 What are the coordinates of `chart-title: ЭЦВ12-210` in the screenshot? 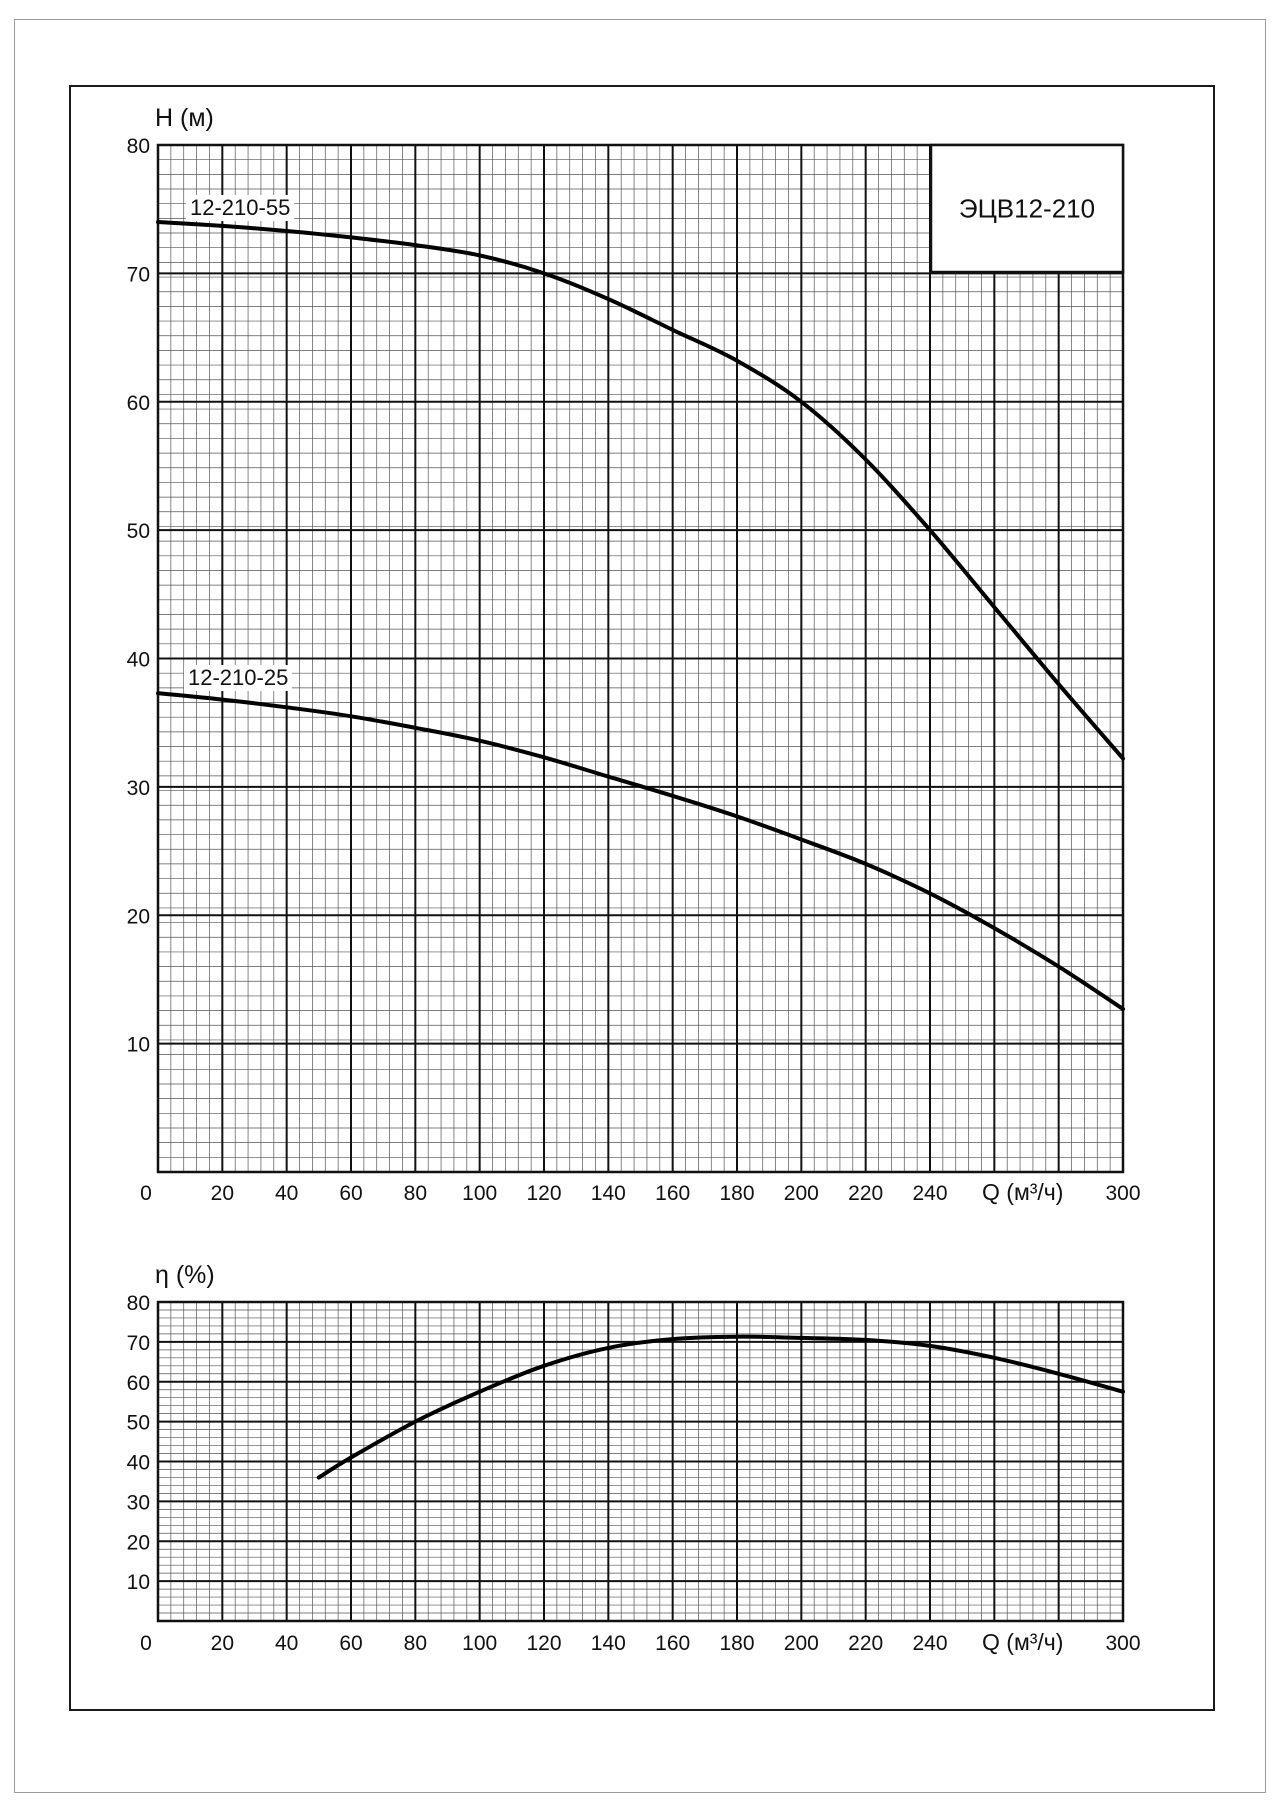 It's located at (1027, 209).